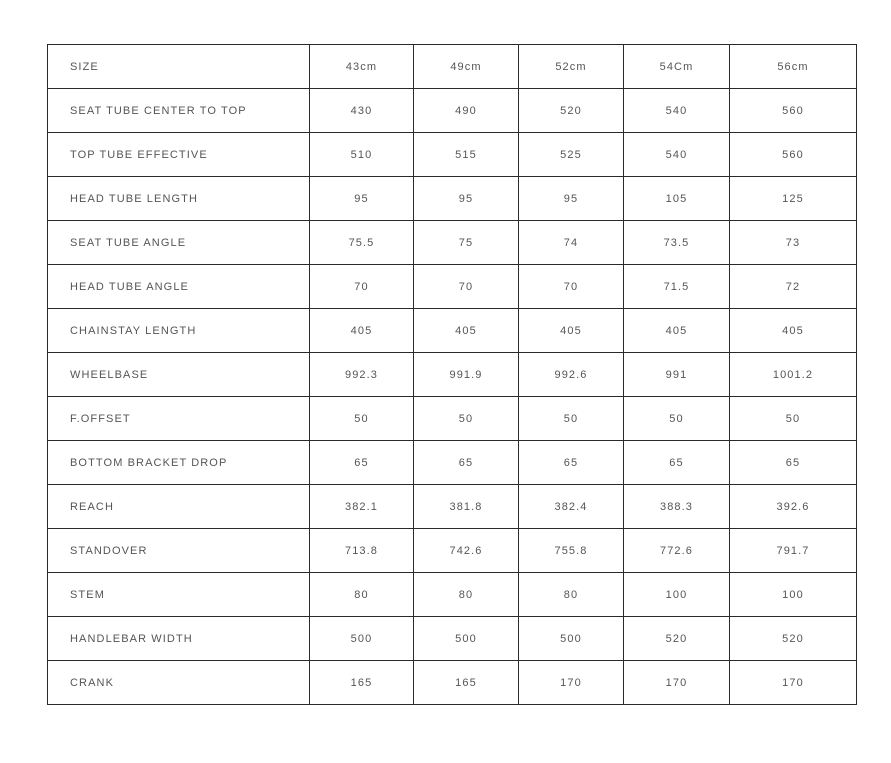 The image size is (891, 763). Describe the element at coordinates (466, 374) in the screenshot. I see `cell-value: 991.9` at that location.